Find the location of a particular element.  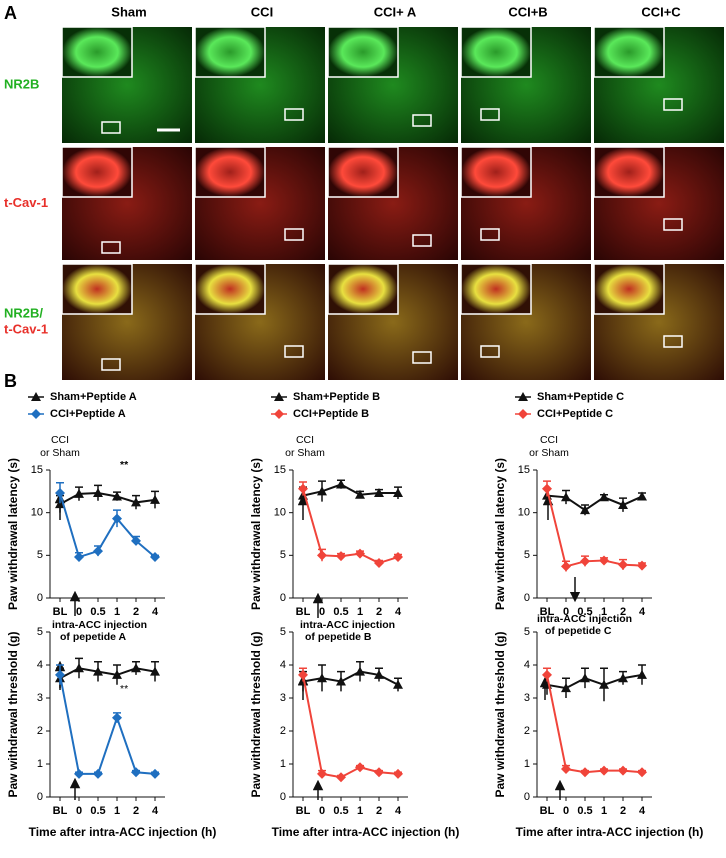

annotation: of pepetide A is located at coordinates (93, 637).